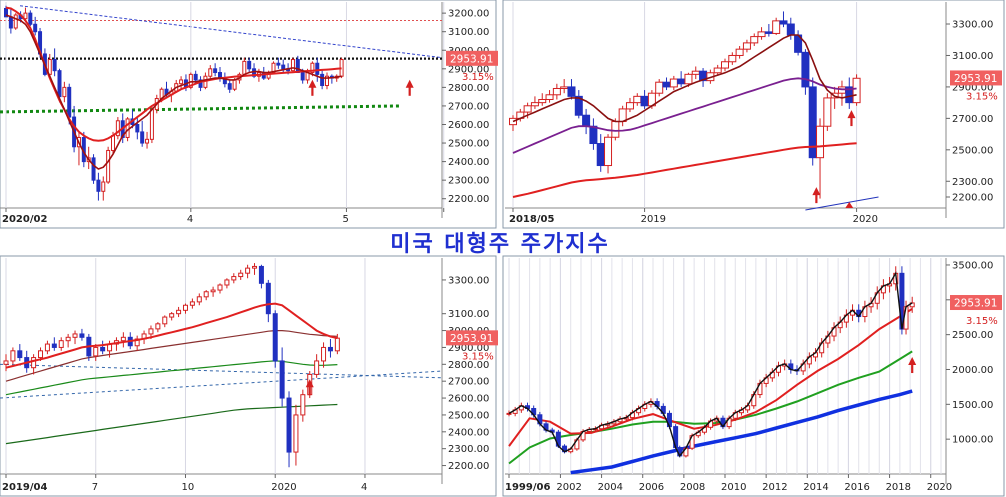  Describe the element at coordinates (500, 244) in the screenshot. I see `page-title: 미국 대형주 주가지수` at that location.